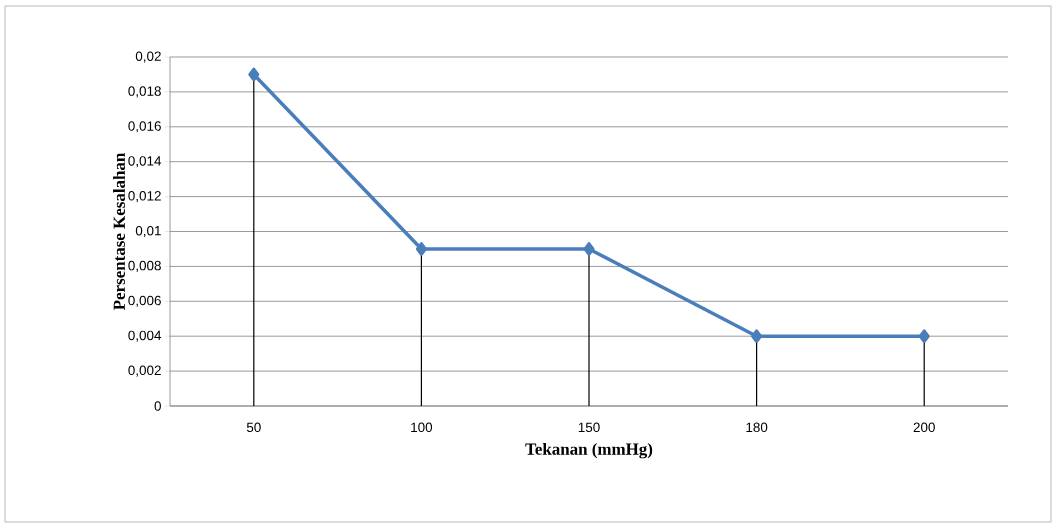 Image resolution: width=1058 pixels, height=527 pixels. I want to click on y-tick-label: 0,012, so click(144, 197).